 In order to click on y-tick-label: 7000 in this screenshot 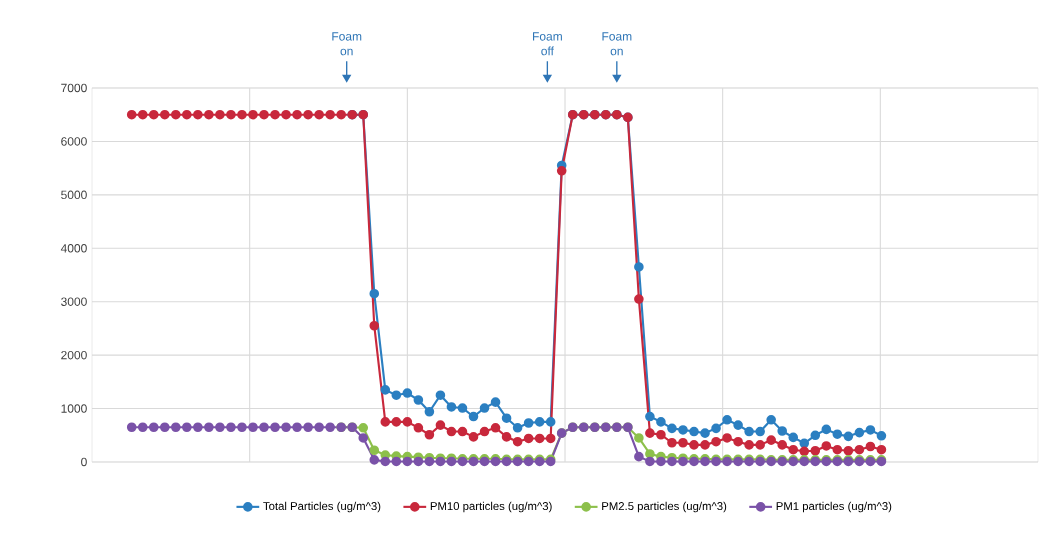, I will do `click(74, 88)`.